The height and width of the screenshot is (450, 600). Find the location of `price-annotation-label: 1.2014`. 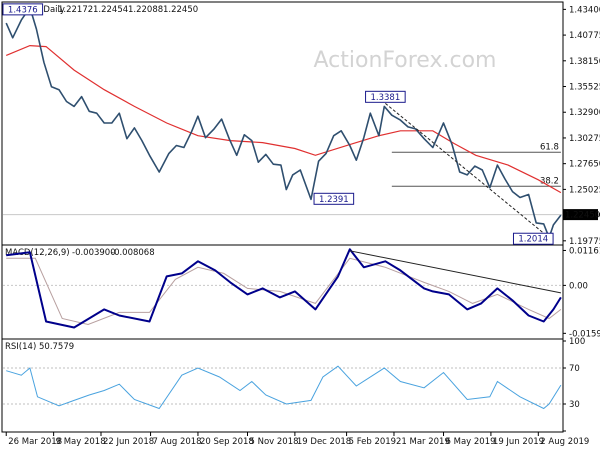

price-annotation-label: 1.2014 is located at coordinates (533, 240).